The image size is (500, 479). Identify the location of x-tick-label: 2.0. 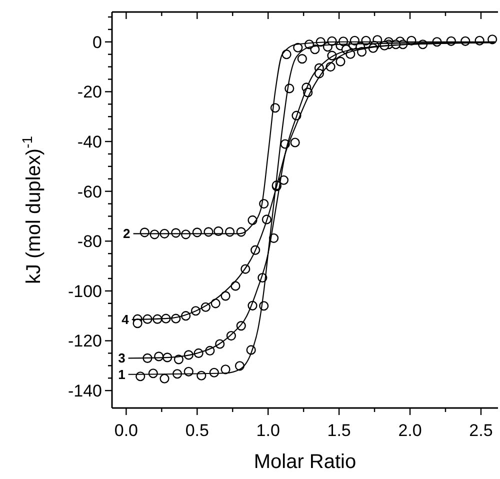
(410, 430).